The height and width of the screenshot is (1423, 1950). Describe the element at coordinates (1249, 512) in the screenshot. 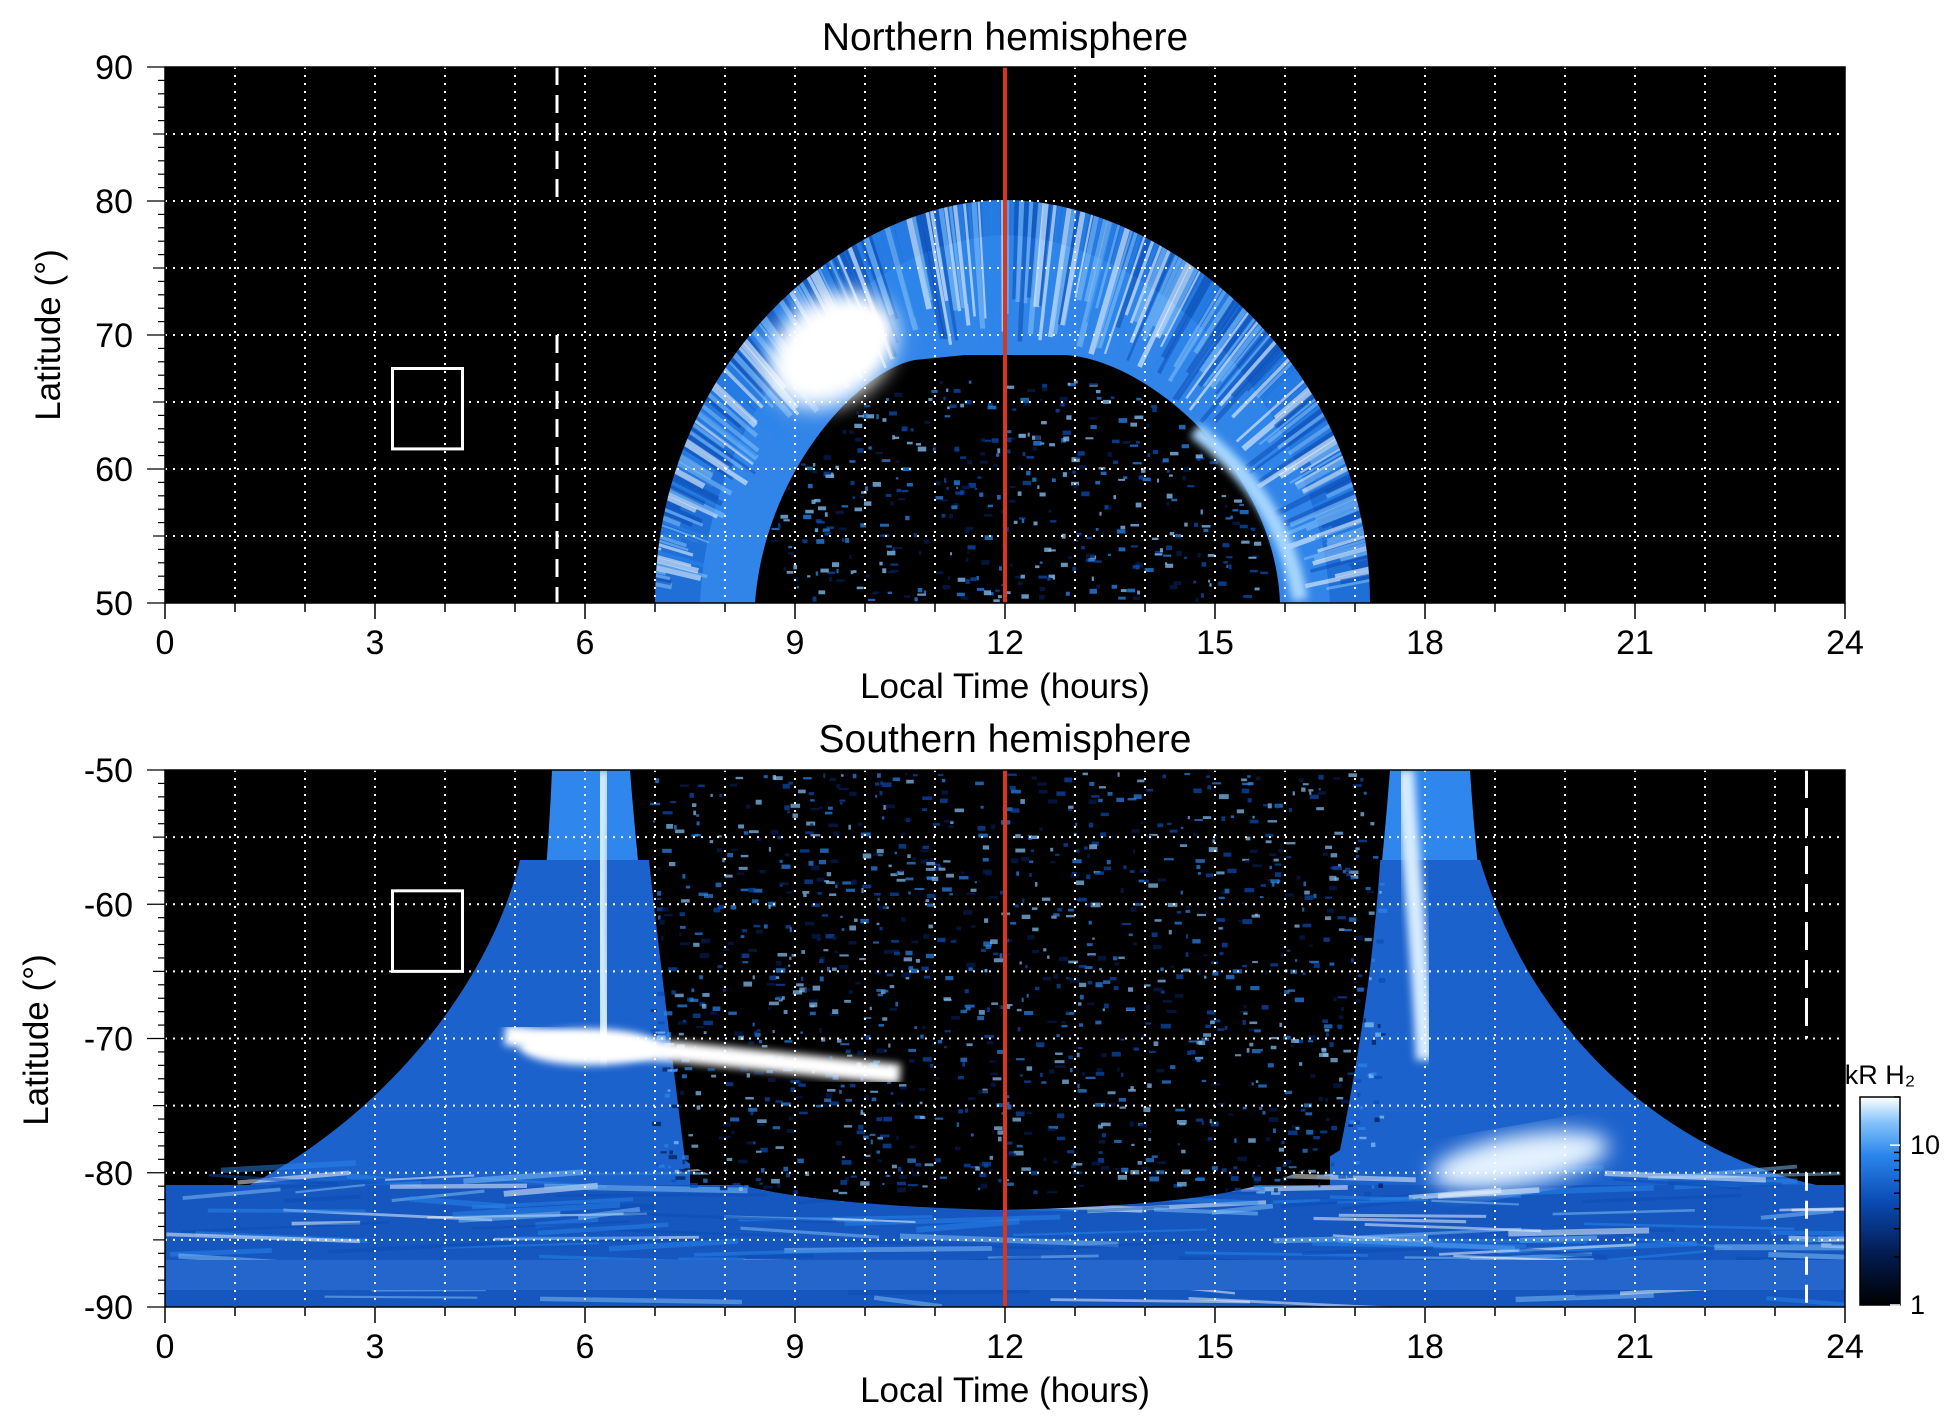

I see `north-dusk-arc` at that location.